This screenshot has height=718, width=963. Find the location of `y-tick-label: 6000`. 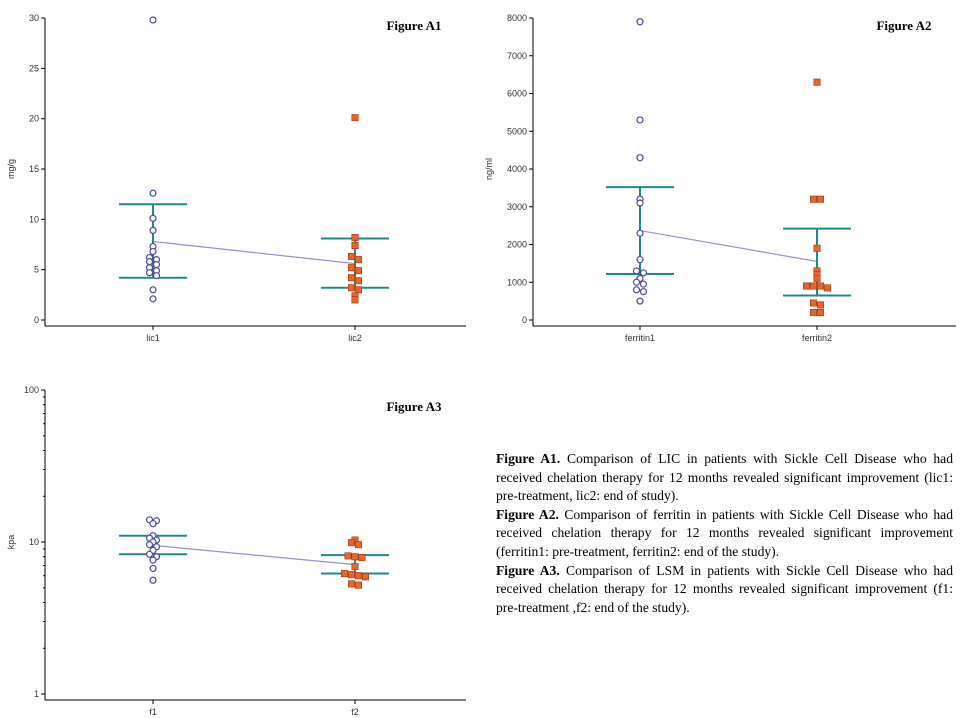

y-tick-label: 6000 is located at coordinates (517, 94).